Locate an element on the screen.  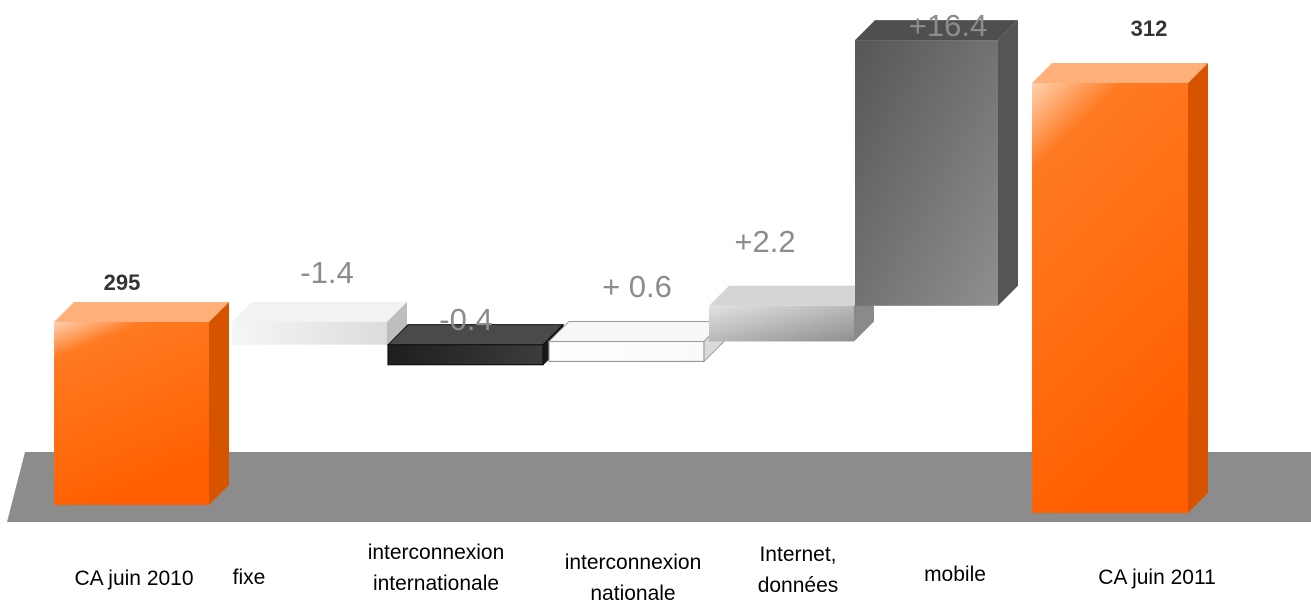
value-label-2: -1.4 is located at coordinates (326, 272).